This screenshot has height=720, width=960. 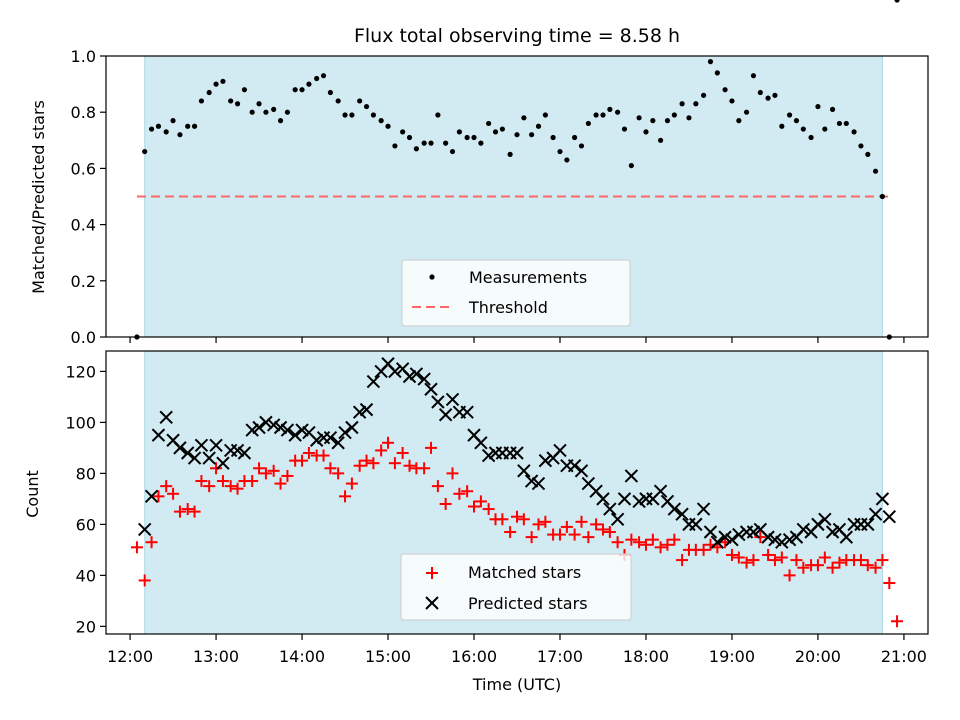 I want to click on legend-measurements-marker, so click(x=432, y=277).